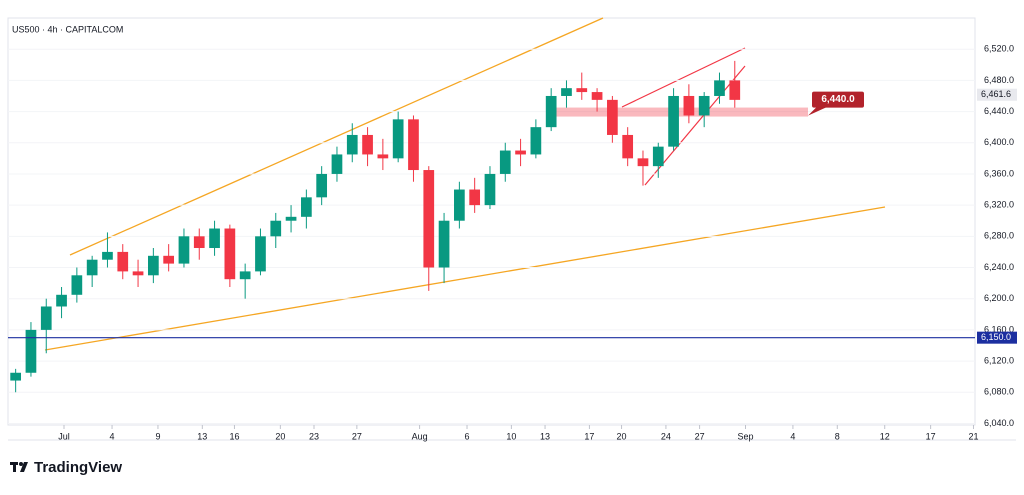 This screenshot has height=495, width=1024. I want to click on x-tick-label: Jul, so click(64, 436).